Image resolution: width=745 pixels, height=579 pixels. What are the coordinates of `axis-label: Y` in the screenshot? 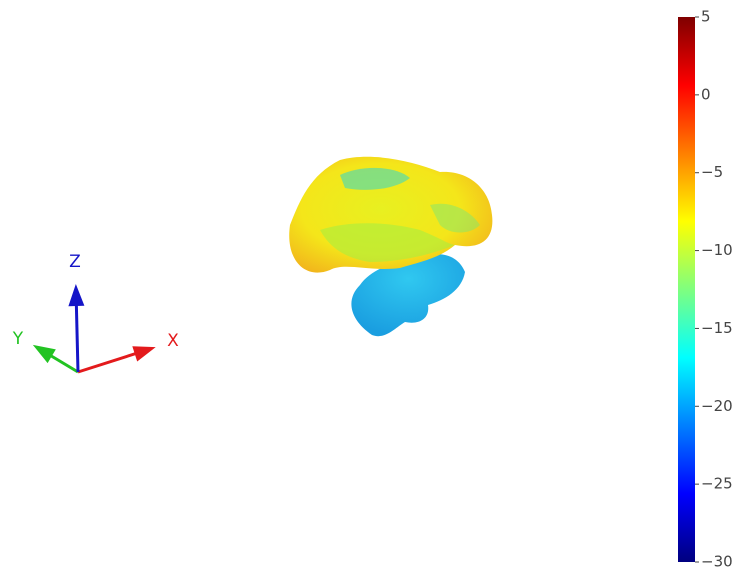 It's located at (18, 339).